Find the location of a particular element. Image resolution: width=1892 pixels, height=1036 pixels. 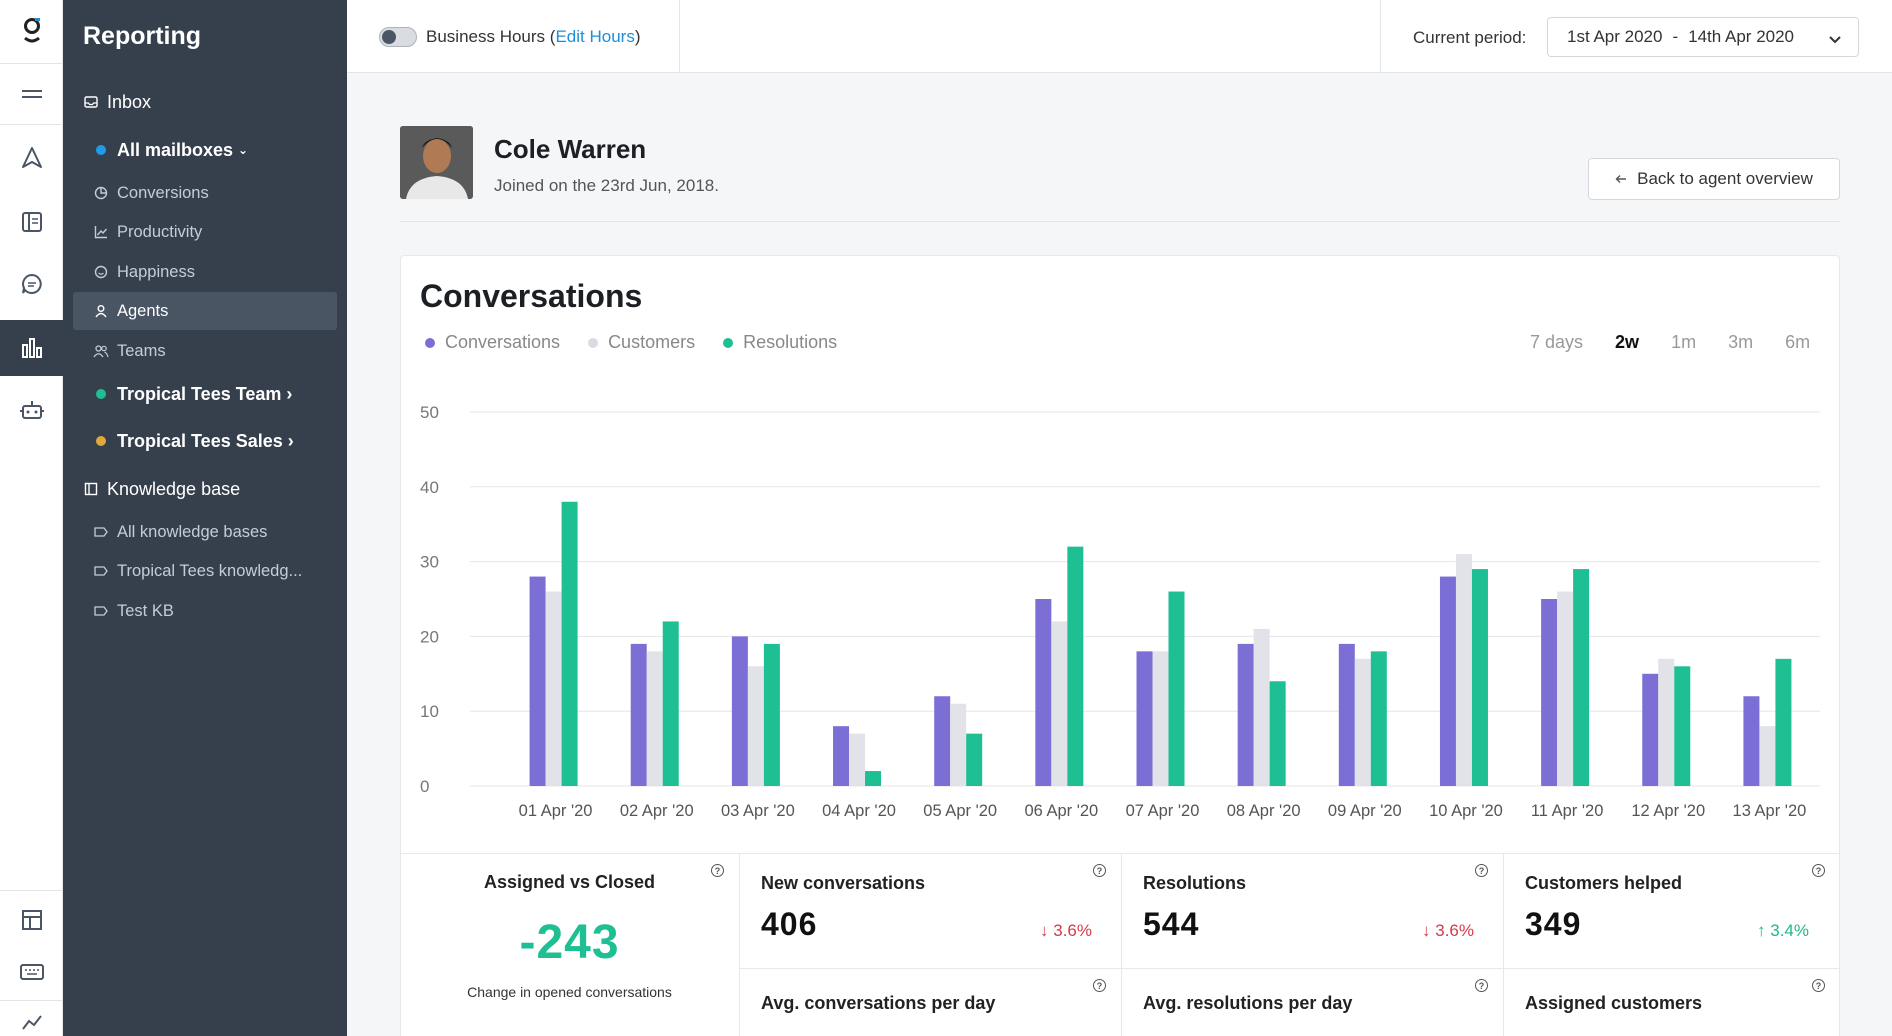

x-tick-label: 13 Apr '20 is located at coordinates (1770, 811).